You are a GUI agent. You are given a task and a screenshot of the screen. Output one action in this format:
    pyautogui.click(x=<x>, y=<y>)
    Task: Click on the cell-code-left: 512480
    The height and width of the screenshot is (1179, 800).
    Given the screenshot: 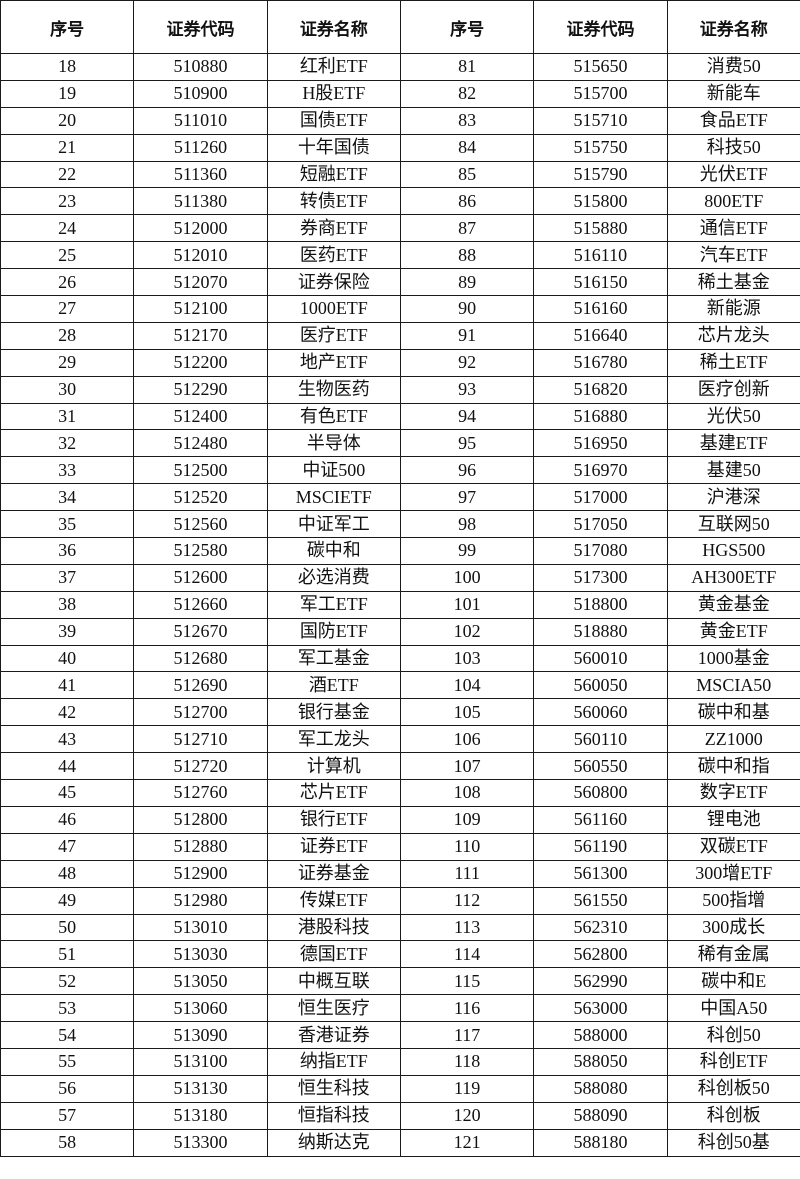 What is the action you would take?
    pyautogui.click(x=200, y=443)
    